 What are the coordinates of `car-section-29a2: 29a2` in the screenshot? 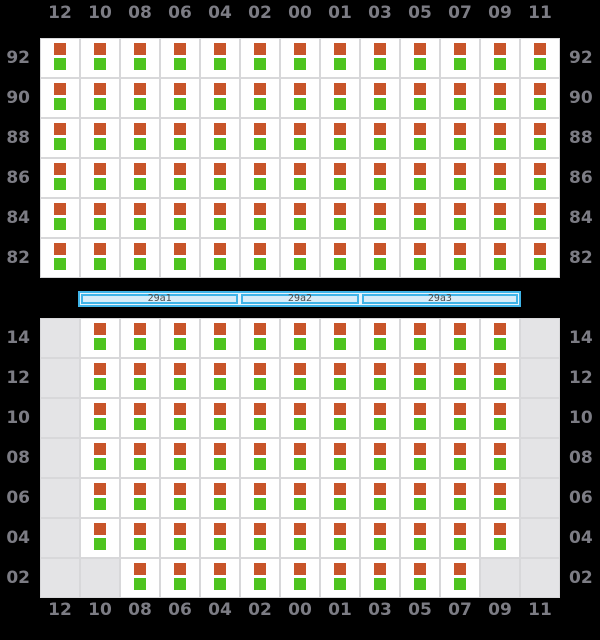 It's located at (300, 299).